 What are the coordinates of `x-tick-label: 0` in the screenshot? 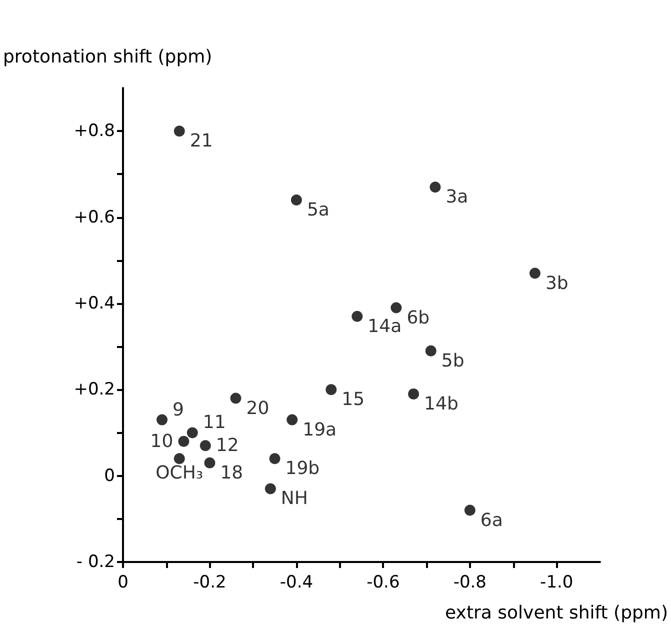 It's located at (123, 582).